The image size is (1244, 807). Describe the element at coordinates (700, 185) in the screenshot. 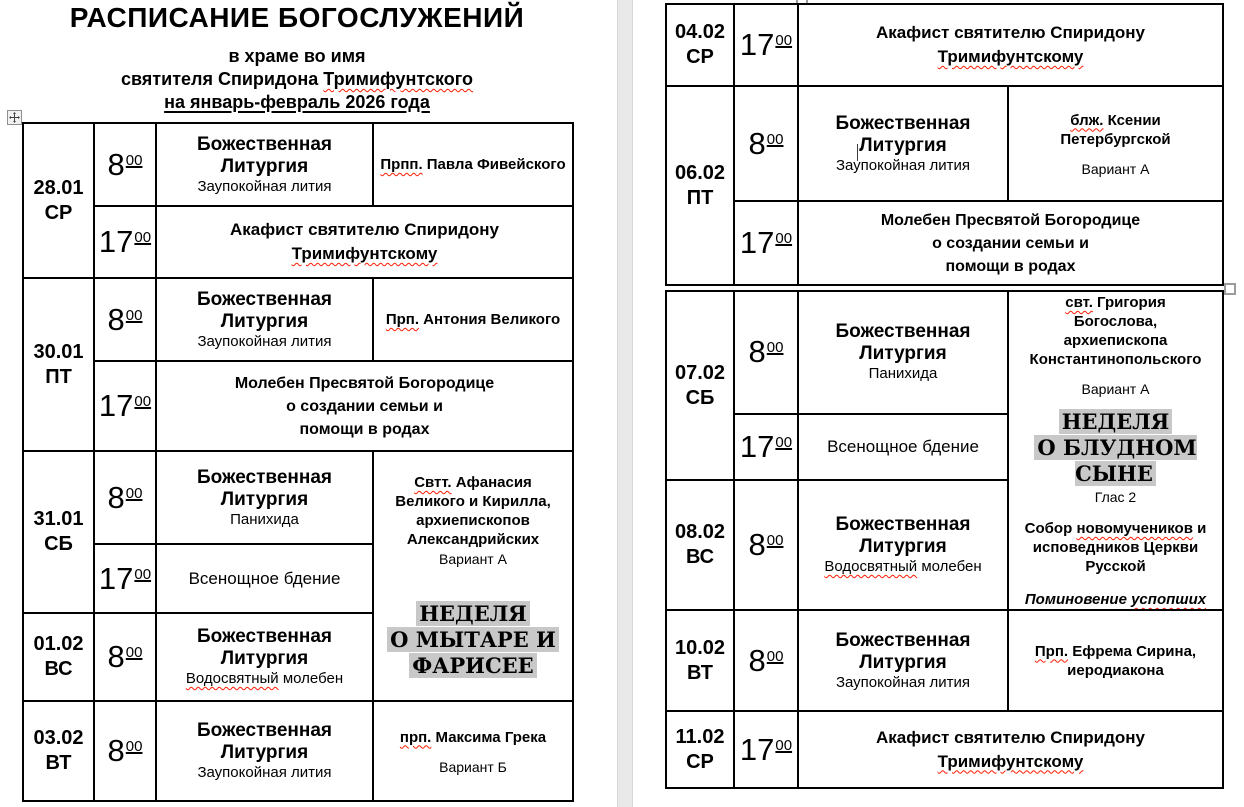

I see `date-cell: 06.02 ПТ` at that location.